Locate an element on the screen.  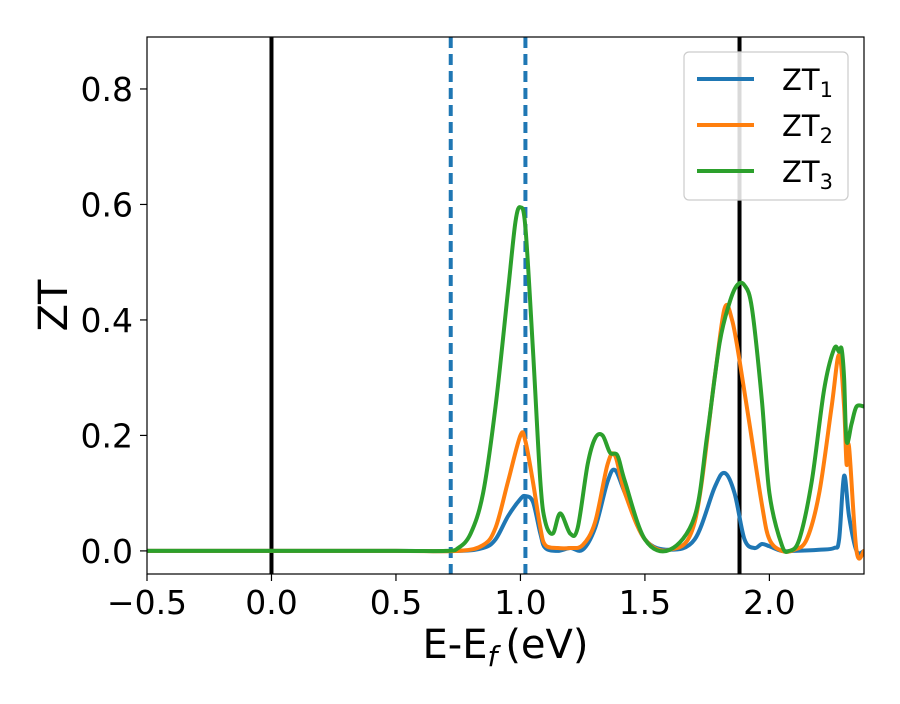
x-tick-label: 2.0 is located at coordinates (769, 602).